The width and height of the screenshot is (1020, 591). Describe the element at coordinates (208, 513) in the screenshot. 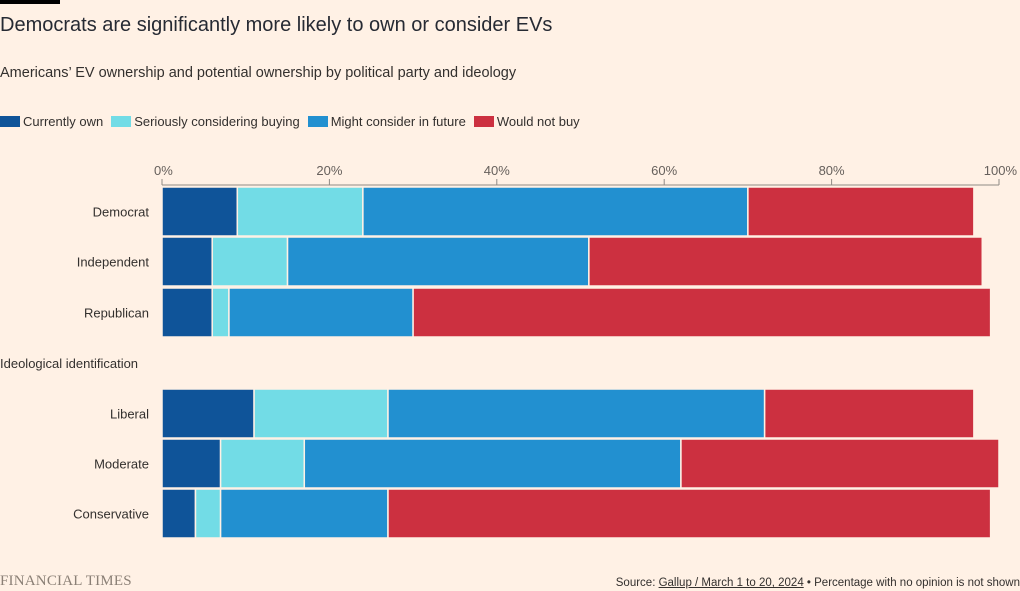

I see `bar-segment-conservative-seriously-considering-buying` at that location.